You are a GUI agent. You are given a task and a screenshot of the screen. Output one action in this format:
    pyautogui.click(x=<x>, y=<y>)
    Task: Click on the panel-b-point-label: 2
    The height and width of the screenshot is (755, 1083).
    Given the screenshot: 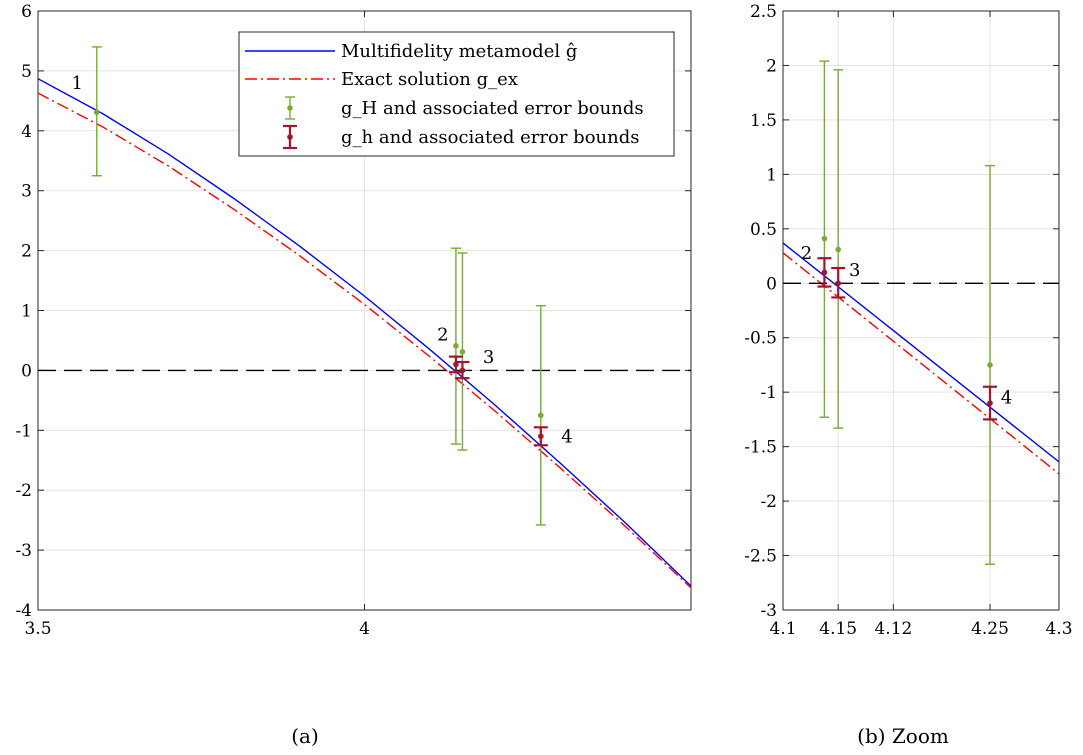 What is the action you would take?
    pyautogui.click(x=806, y=253)
    